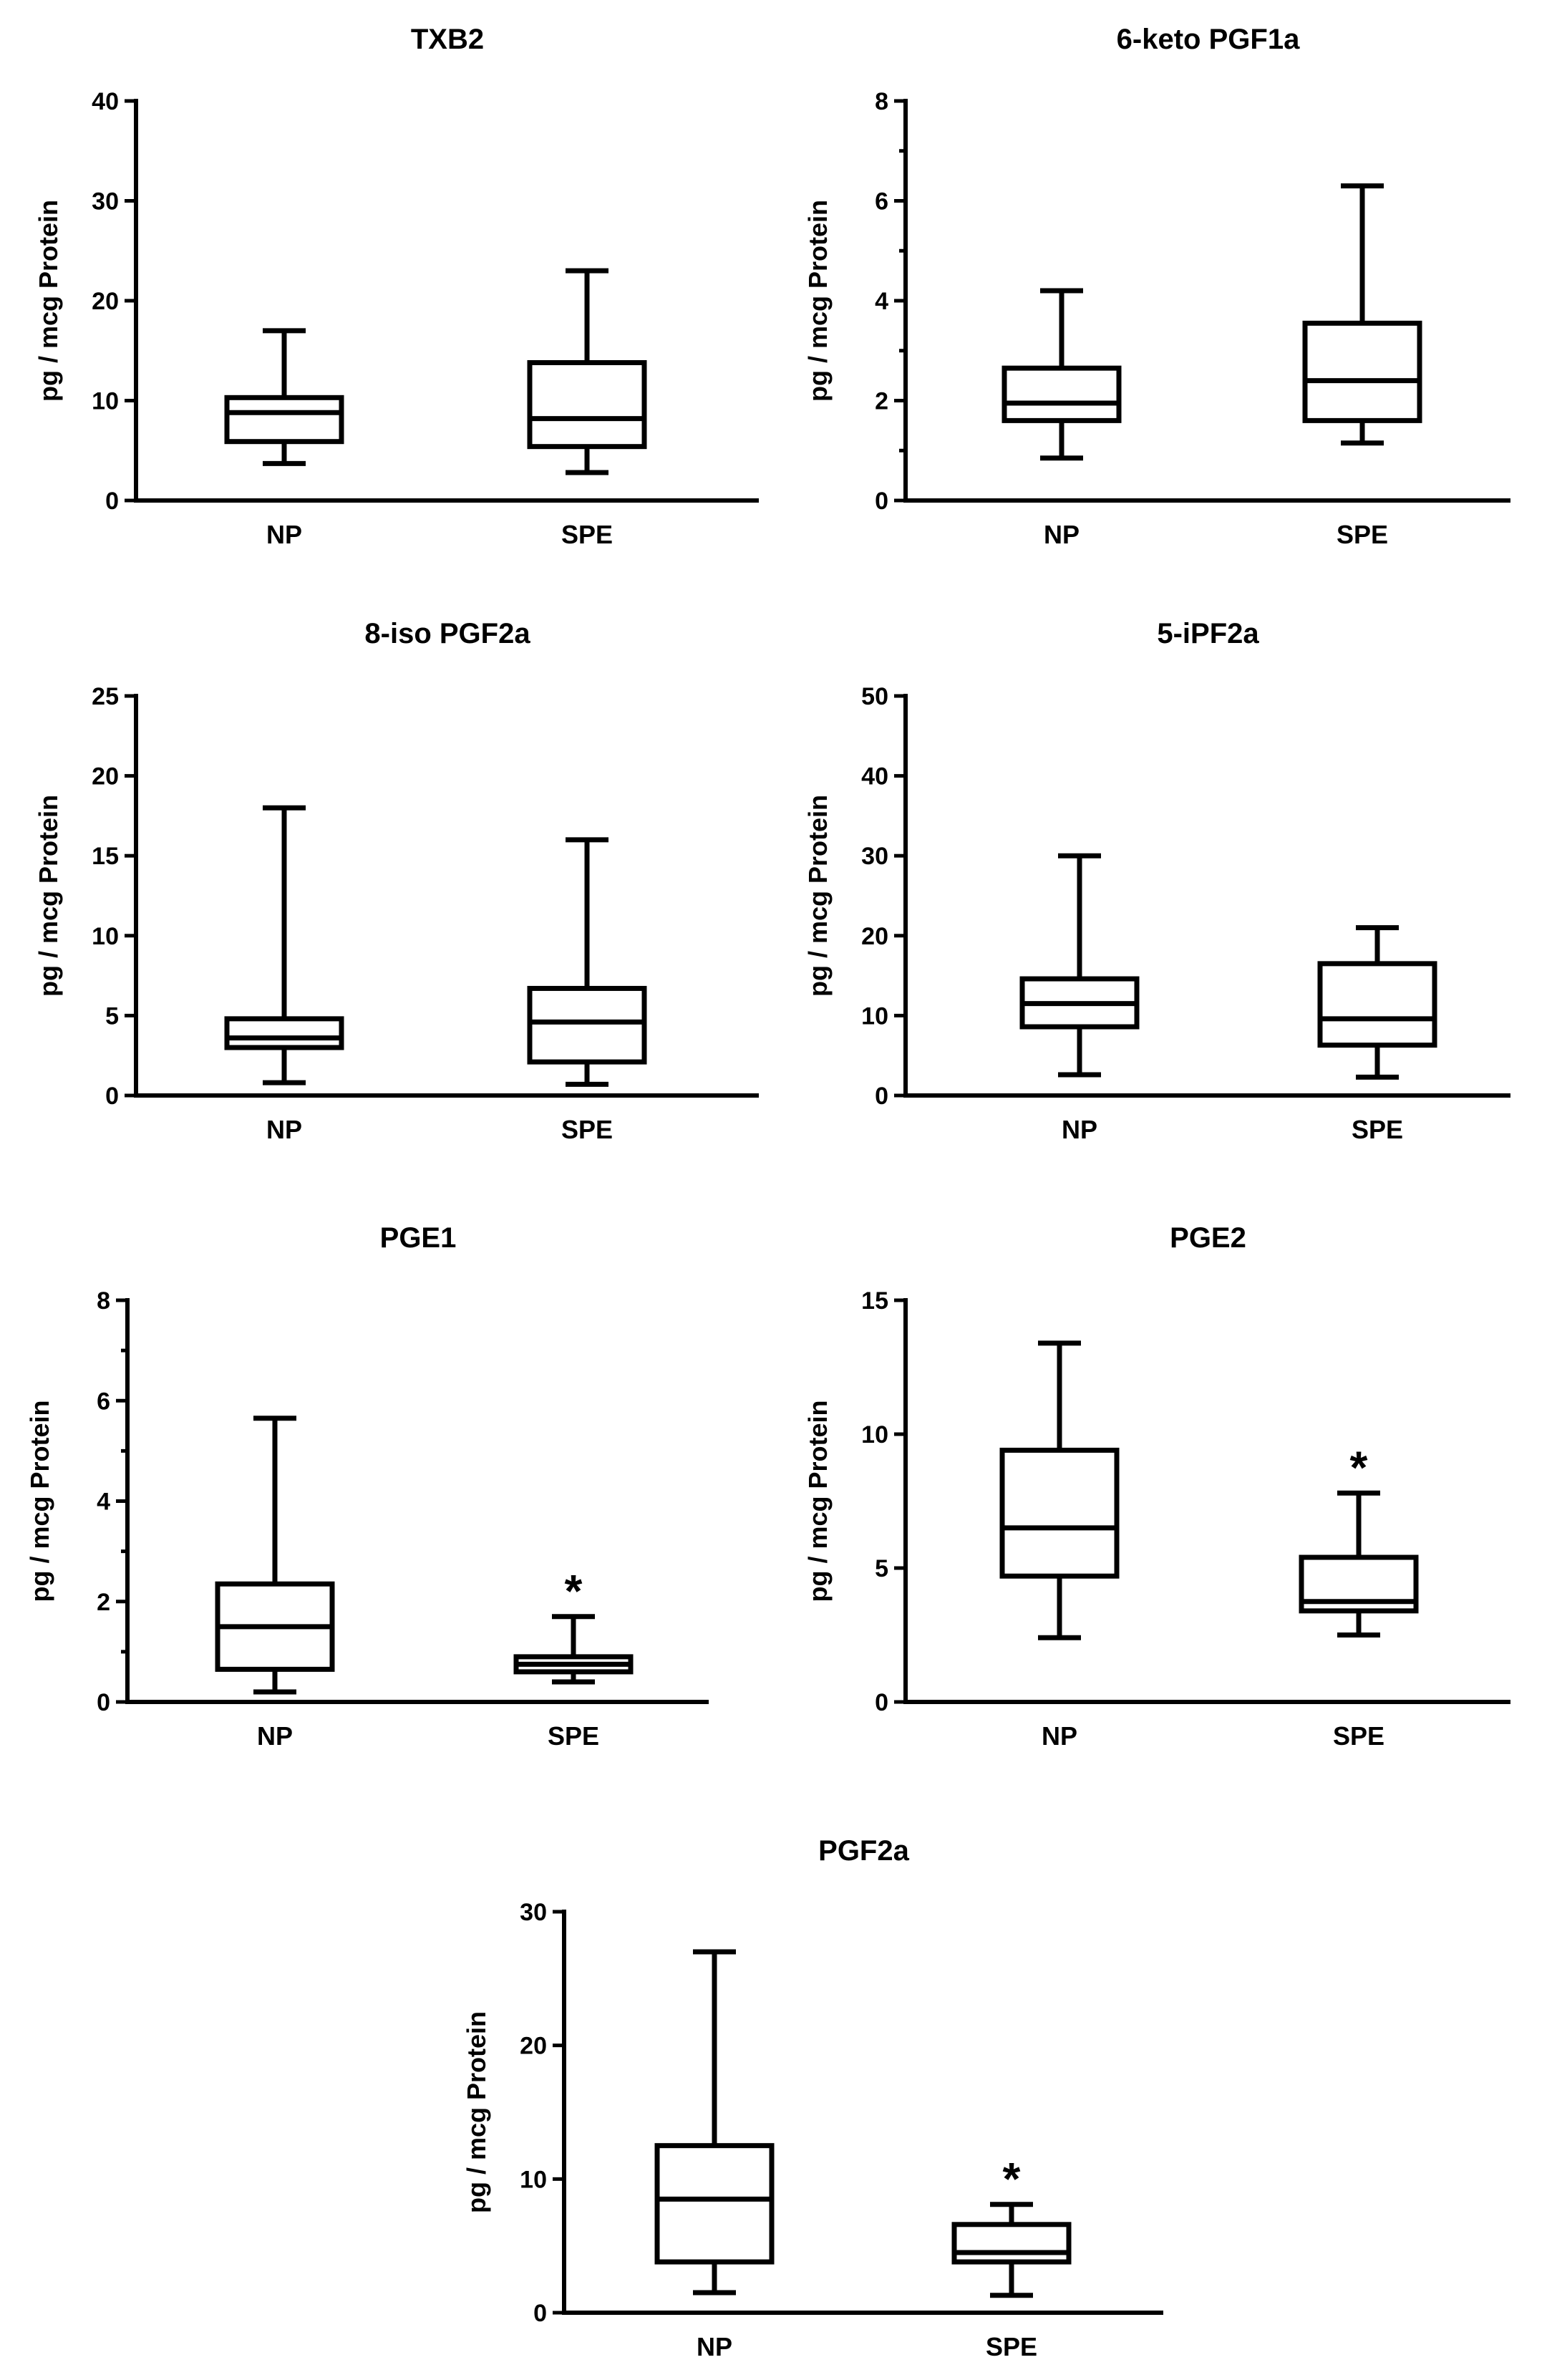 The width and height of the screenshot is (1552, 2380). What do you see at coordinates (396, 286) in the screenshot?
I see `chart-panel: TXB2 pg / mcg Protein 0 10 20 30 40 NP SPE` at bounding box center [396, 286].